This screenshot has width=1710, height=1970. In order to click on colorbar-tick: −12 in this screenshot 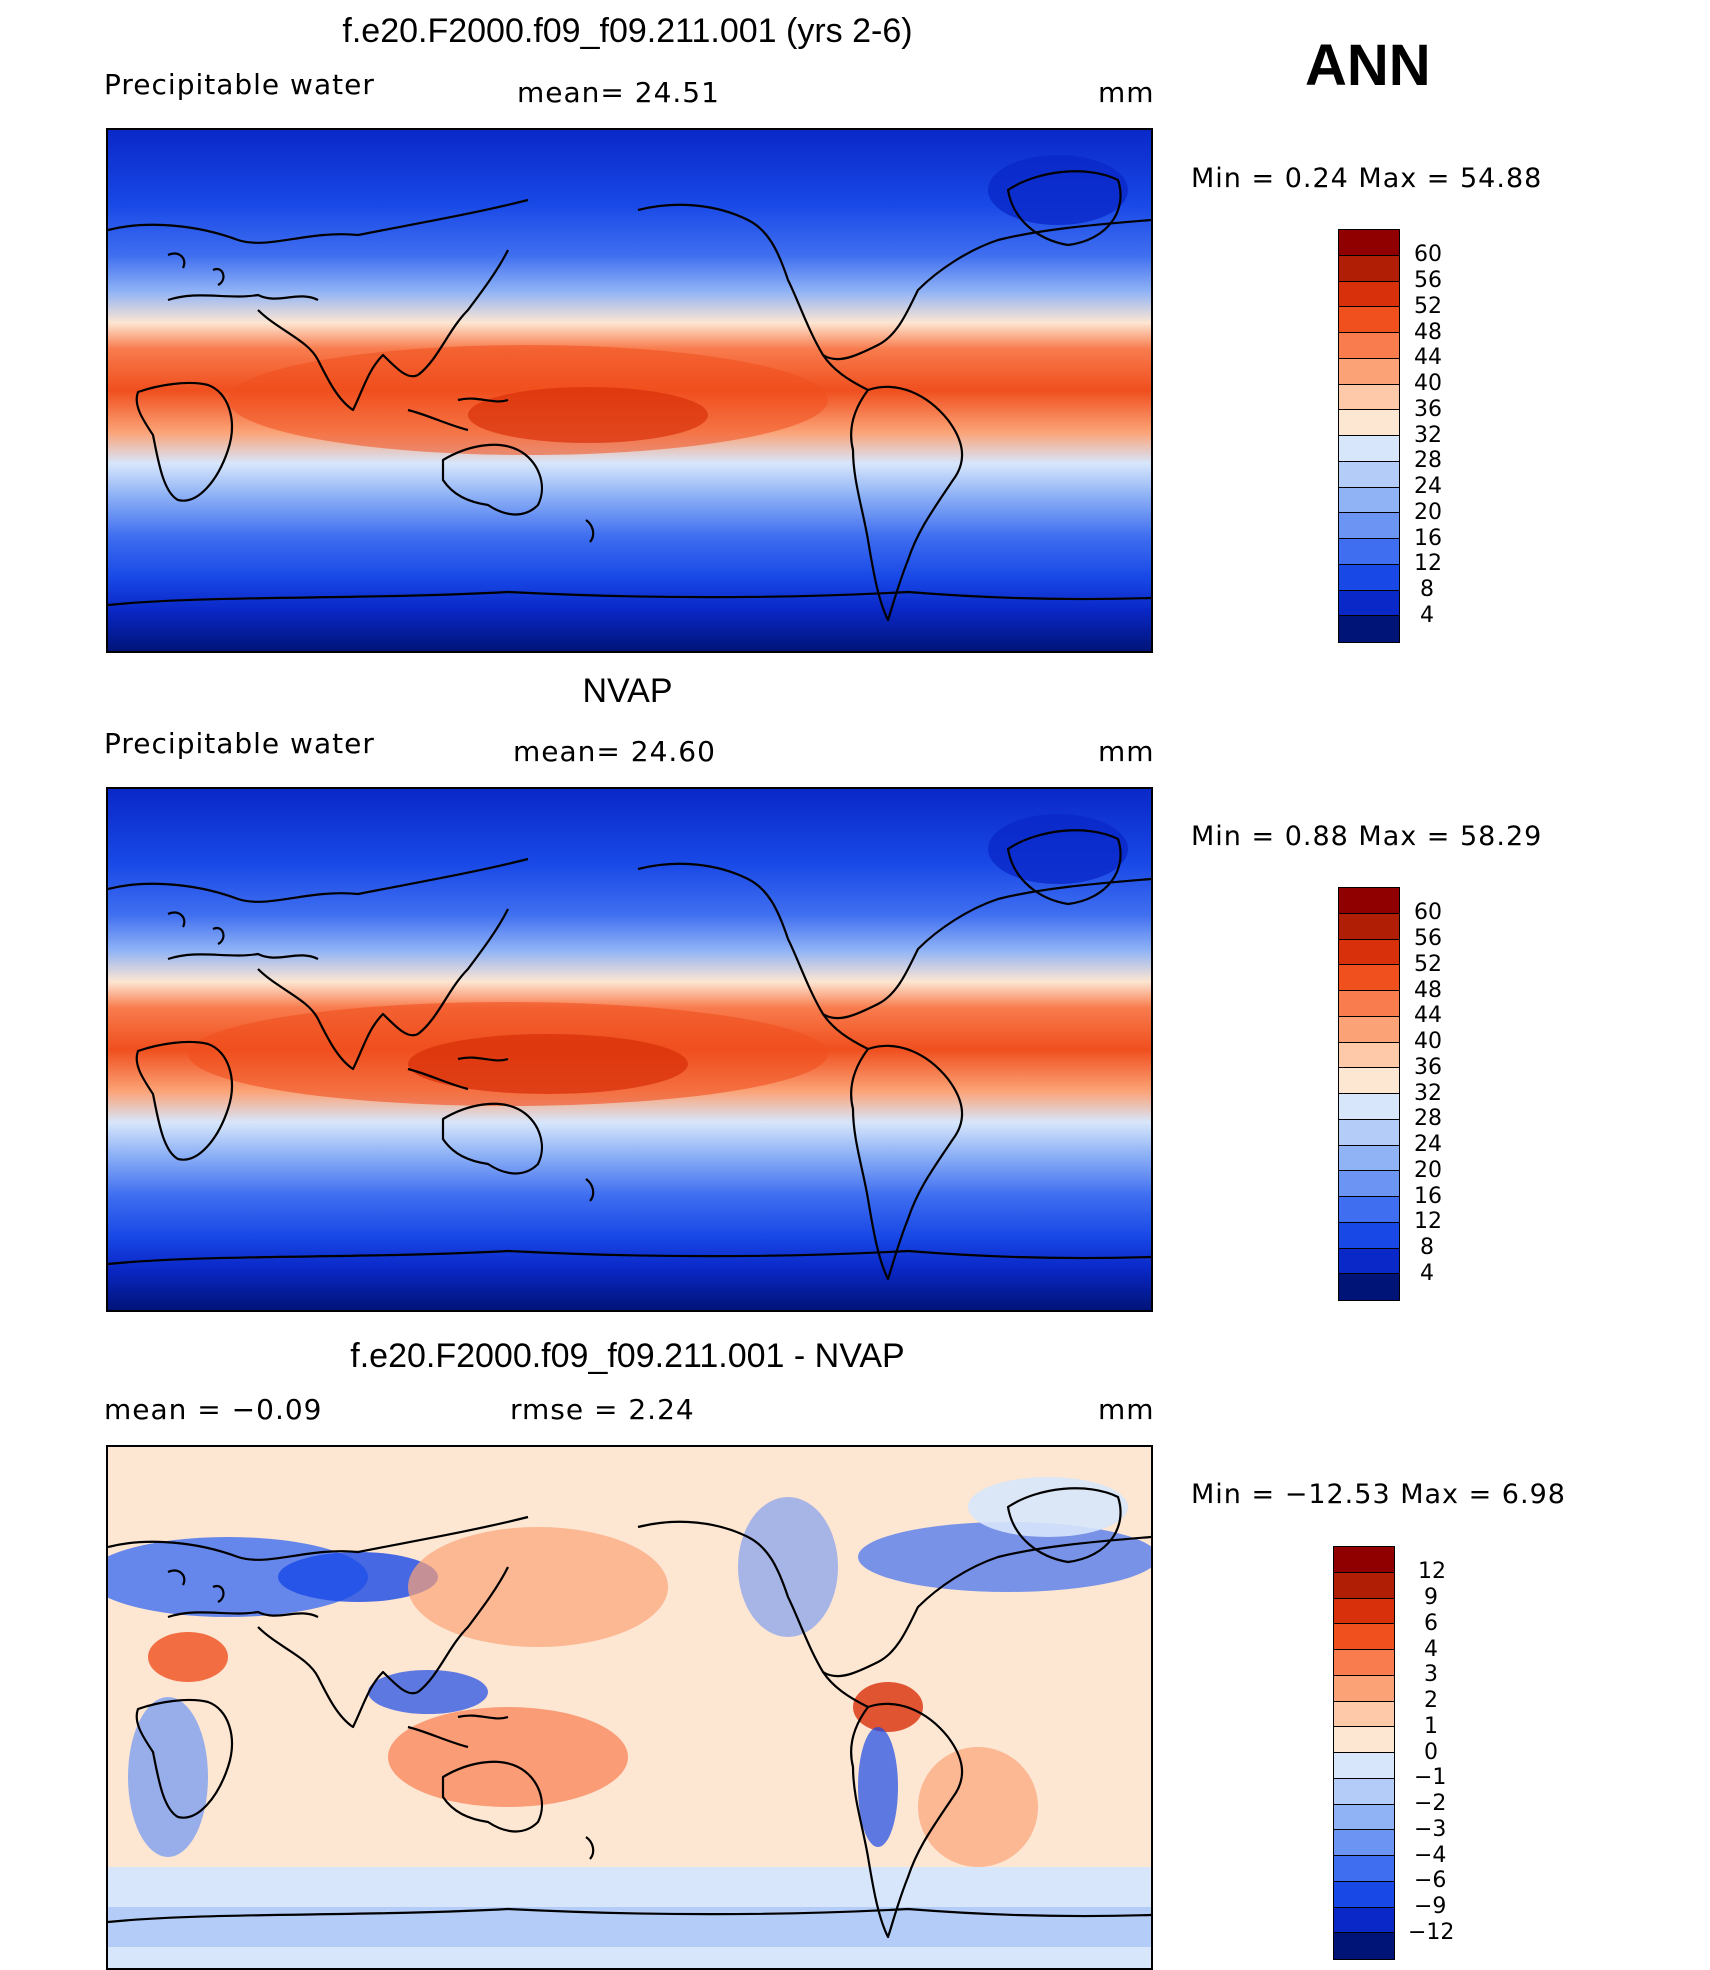, I will do `click(1431, 1932)`.